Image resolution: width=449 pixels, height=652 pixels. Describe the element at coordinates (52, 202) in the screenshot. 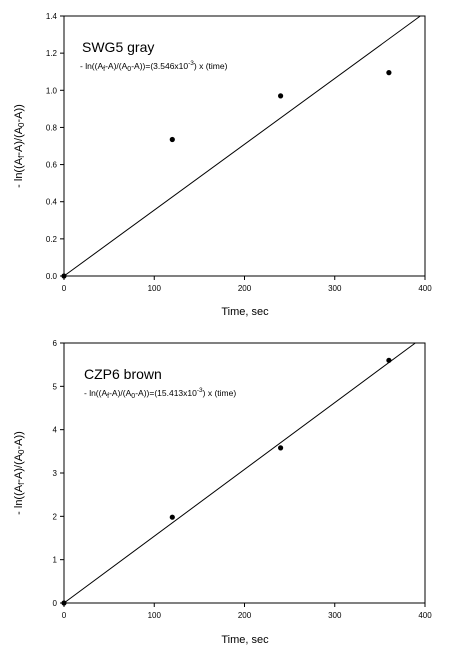

I see `y-tick-label: 0.4` at that location.